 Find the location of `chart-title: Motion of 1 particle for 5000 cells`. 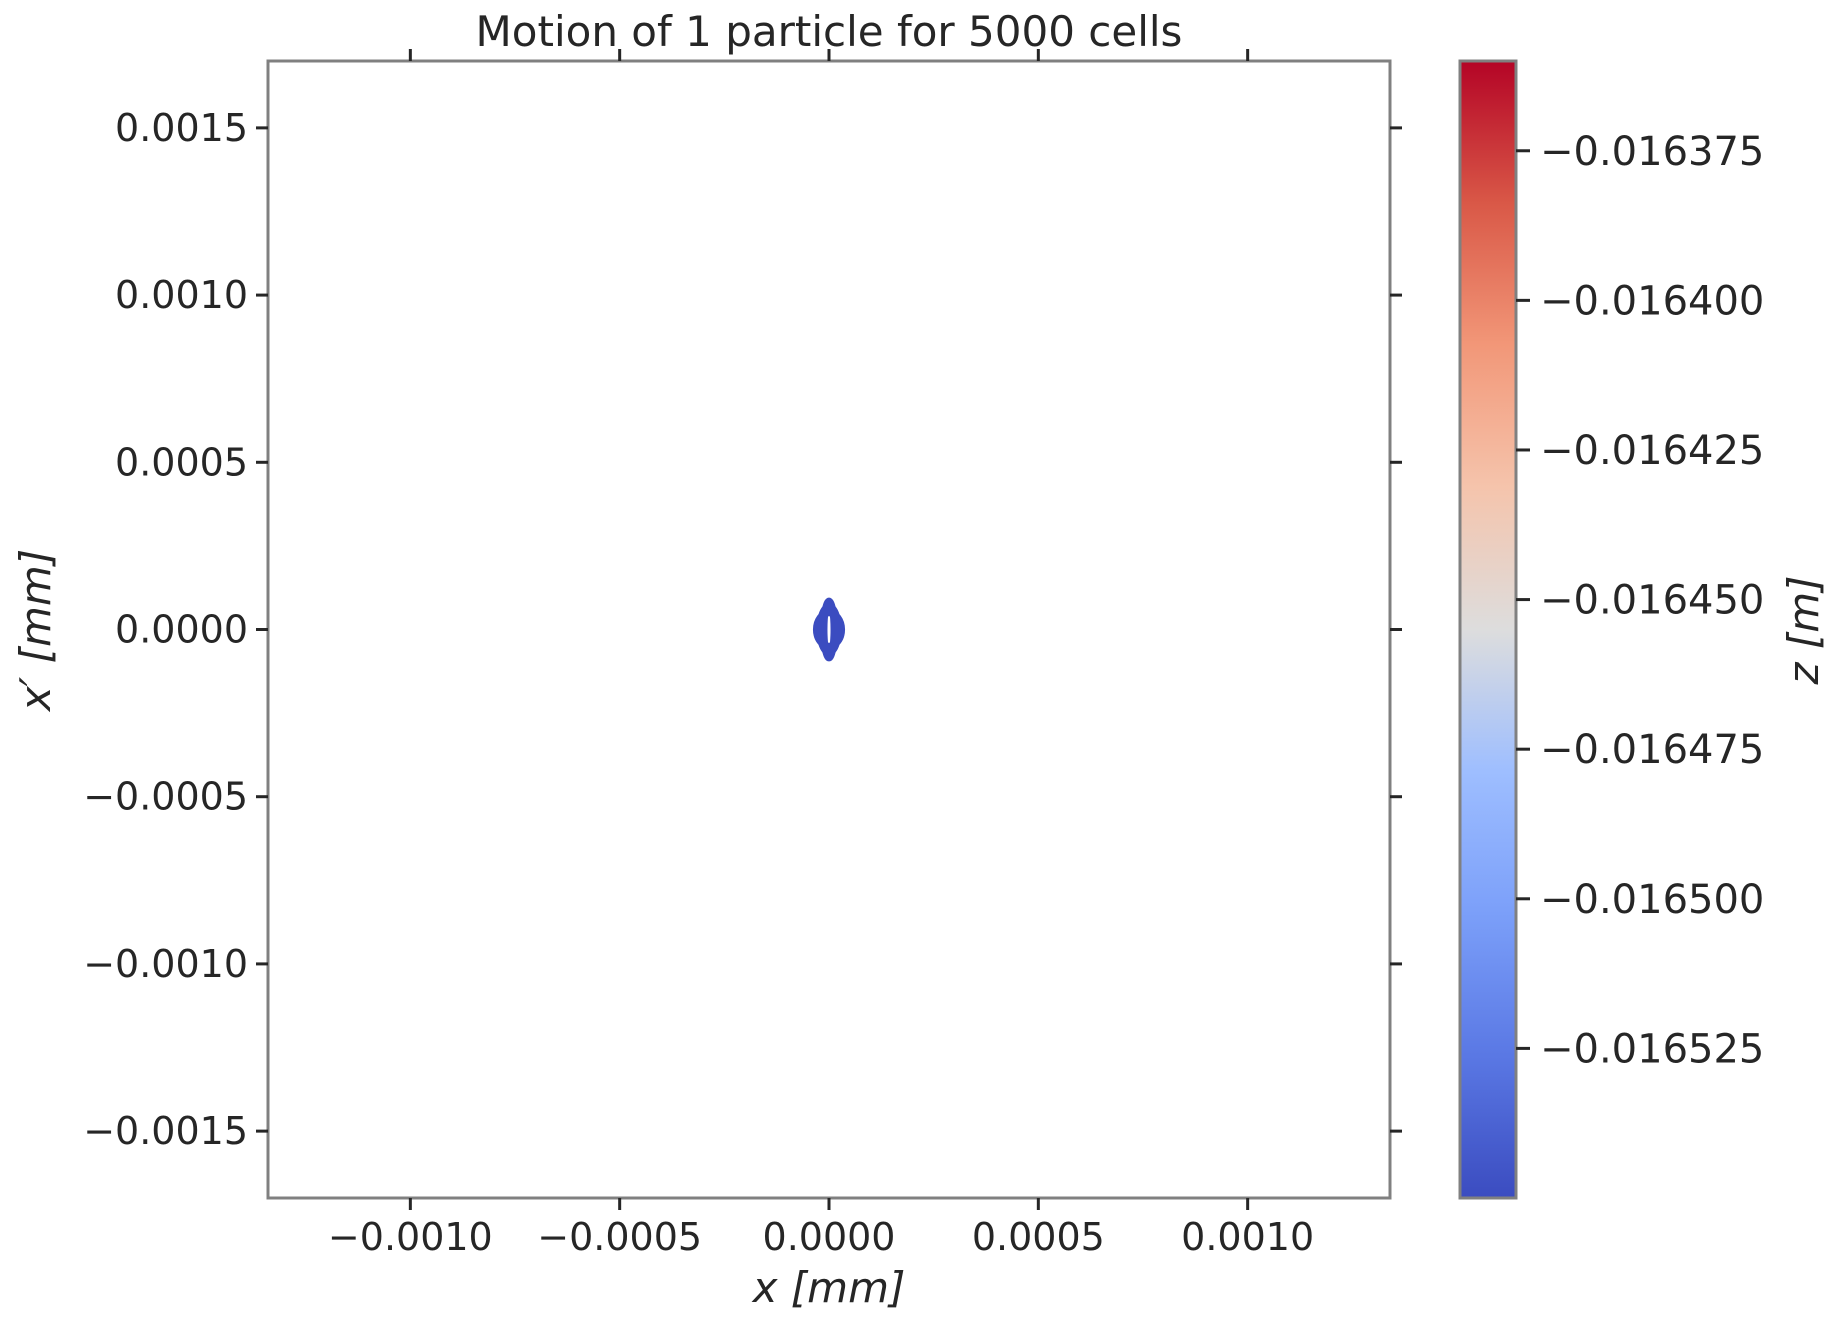

chart-title: Motion of 1 particle for 5000 cells is located at coordinates (829, 31).